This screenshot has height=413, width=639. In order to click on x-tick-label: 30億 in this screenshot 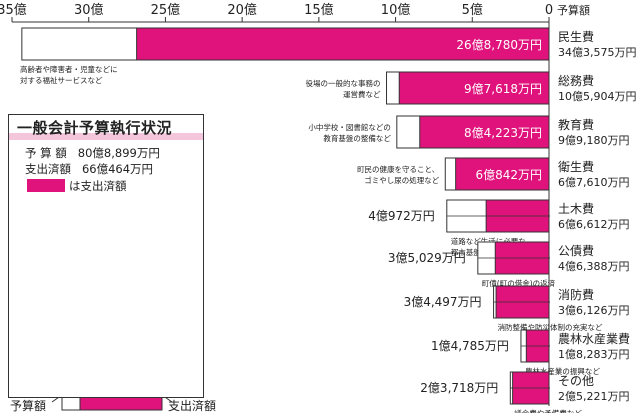, I will do `click(89, 10)`.